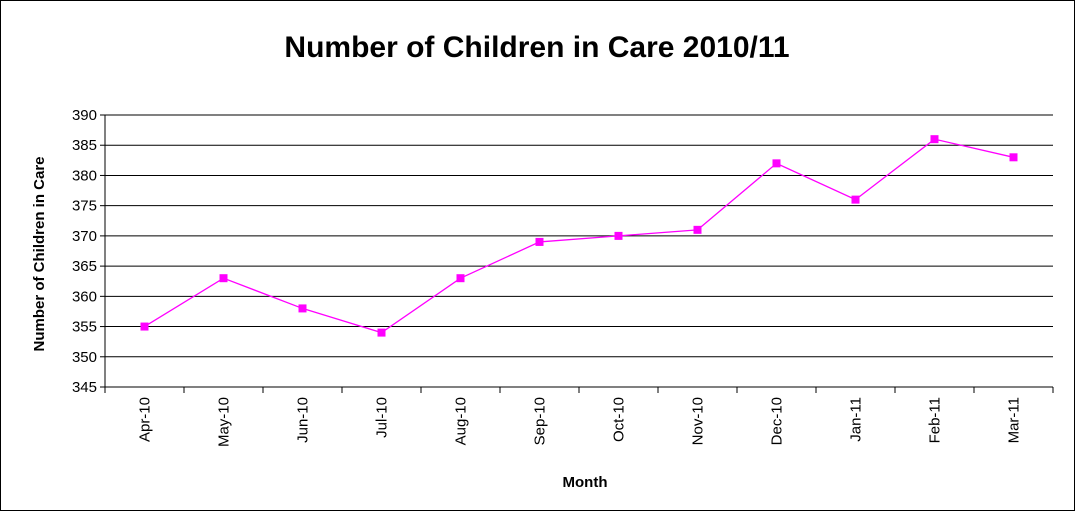 This screenshot has width=1075, height=511. I want to click on y-tick-label-345: 345, so click(84, 387).